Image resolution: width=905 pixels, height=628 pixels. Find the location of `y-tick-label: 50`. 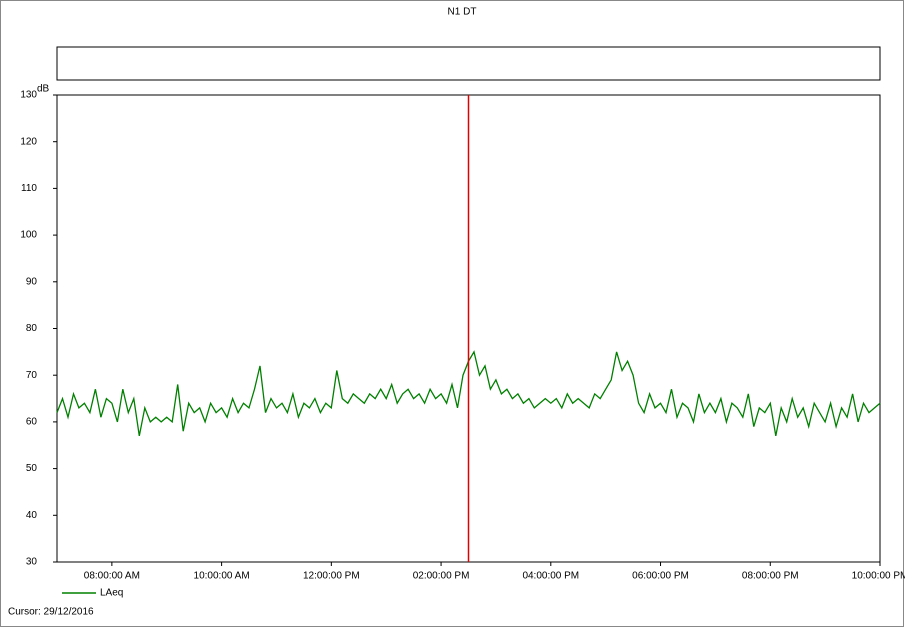

y-tick-label: 50 is located at coordinates (32, 468).